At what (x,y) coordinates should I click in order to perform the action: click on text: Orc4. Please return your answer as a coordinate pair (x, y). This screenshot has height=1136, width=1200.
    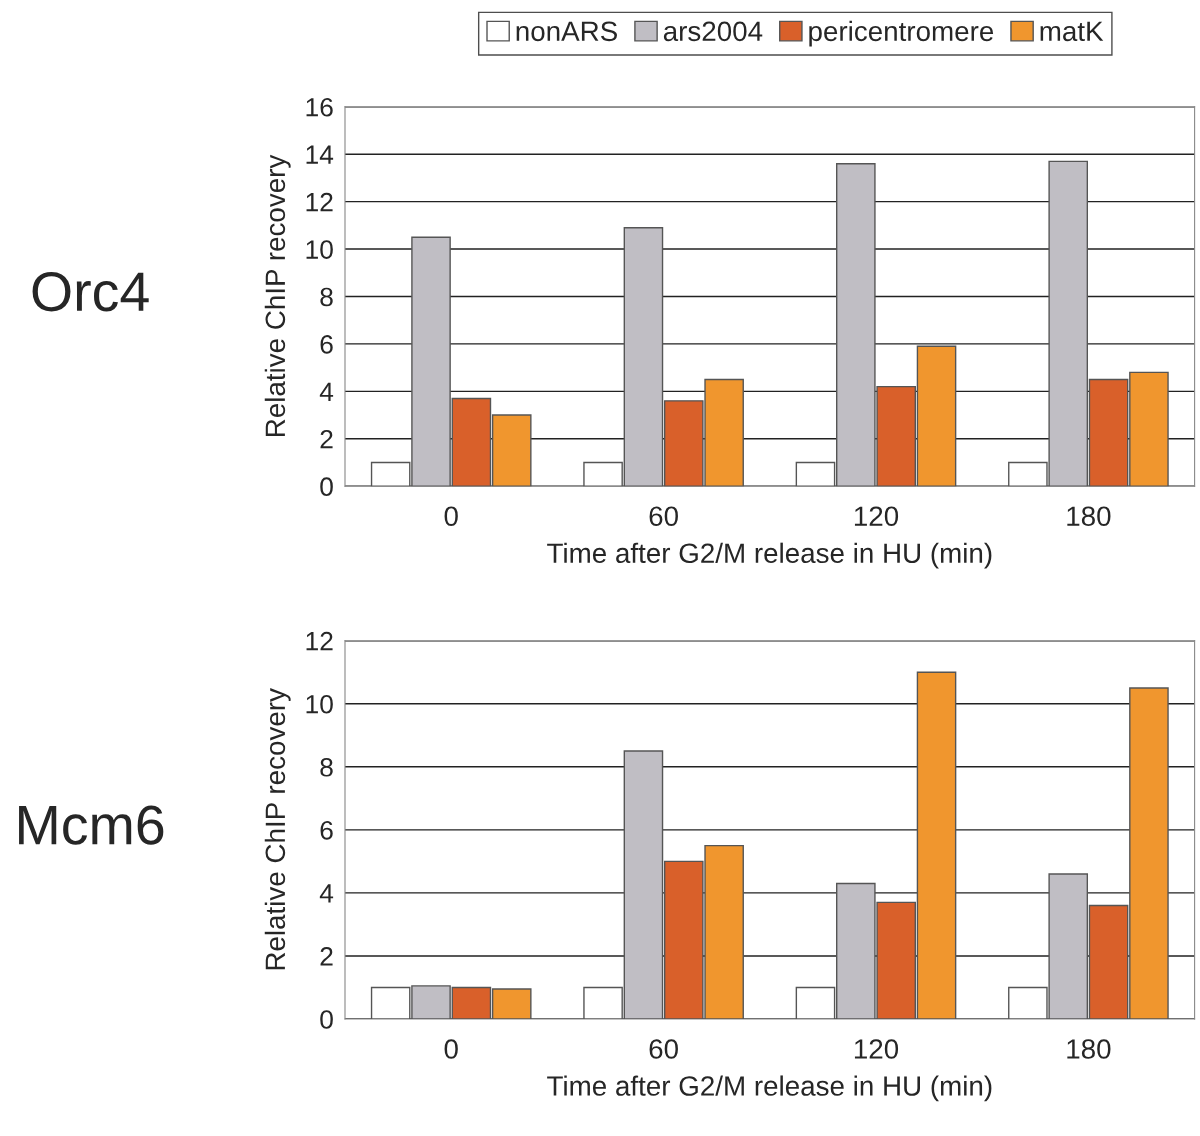
    Looking at the image, I should click on (90, 292).